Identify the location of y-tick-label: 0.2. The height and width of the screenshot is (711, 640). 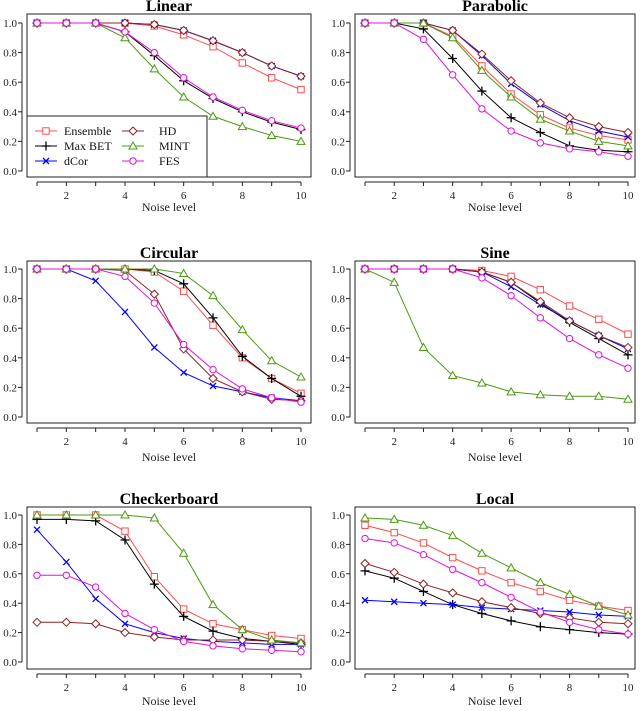
(338, 142).